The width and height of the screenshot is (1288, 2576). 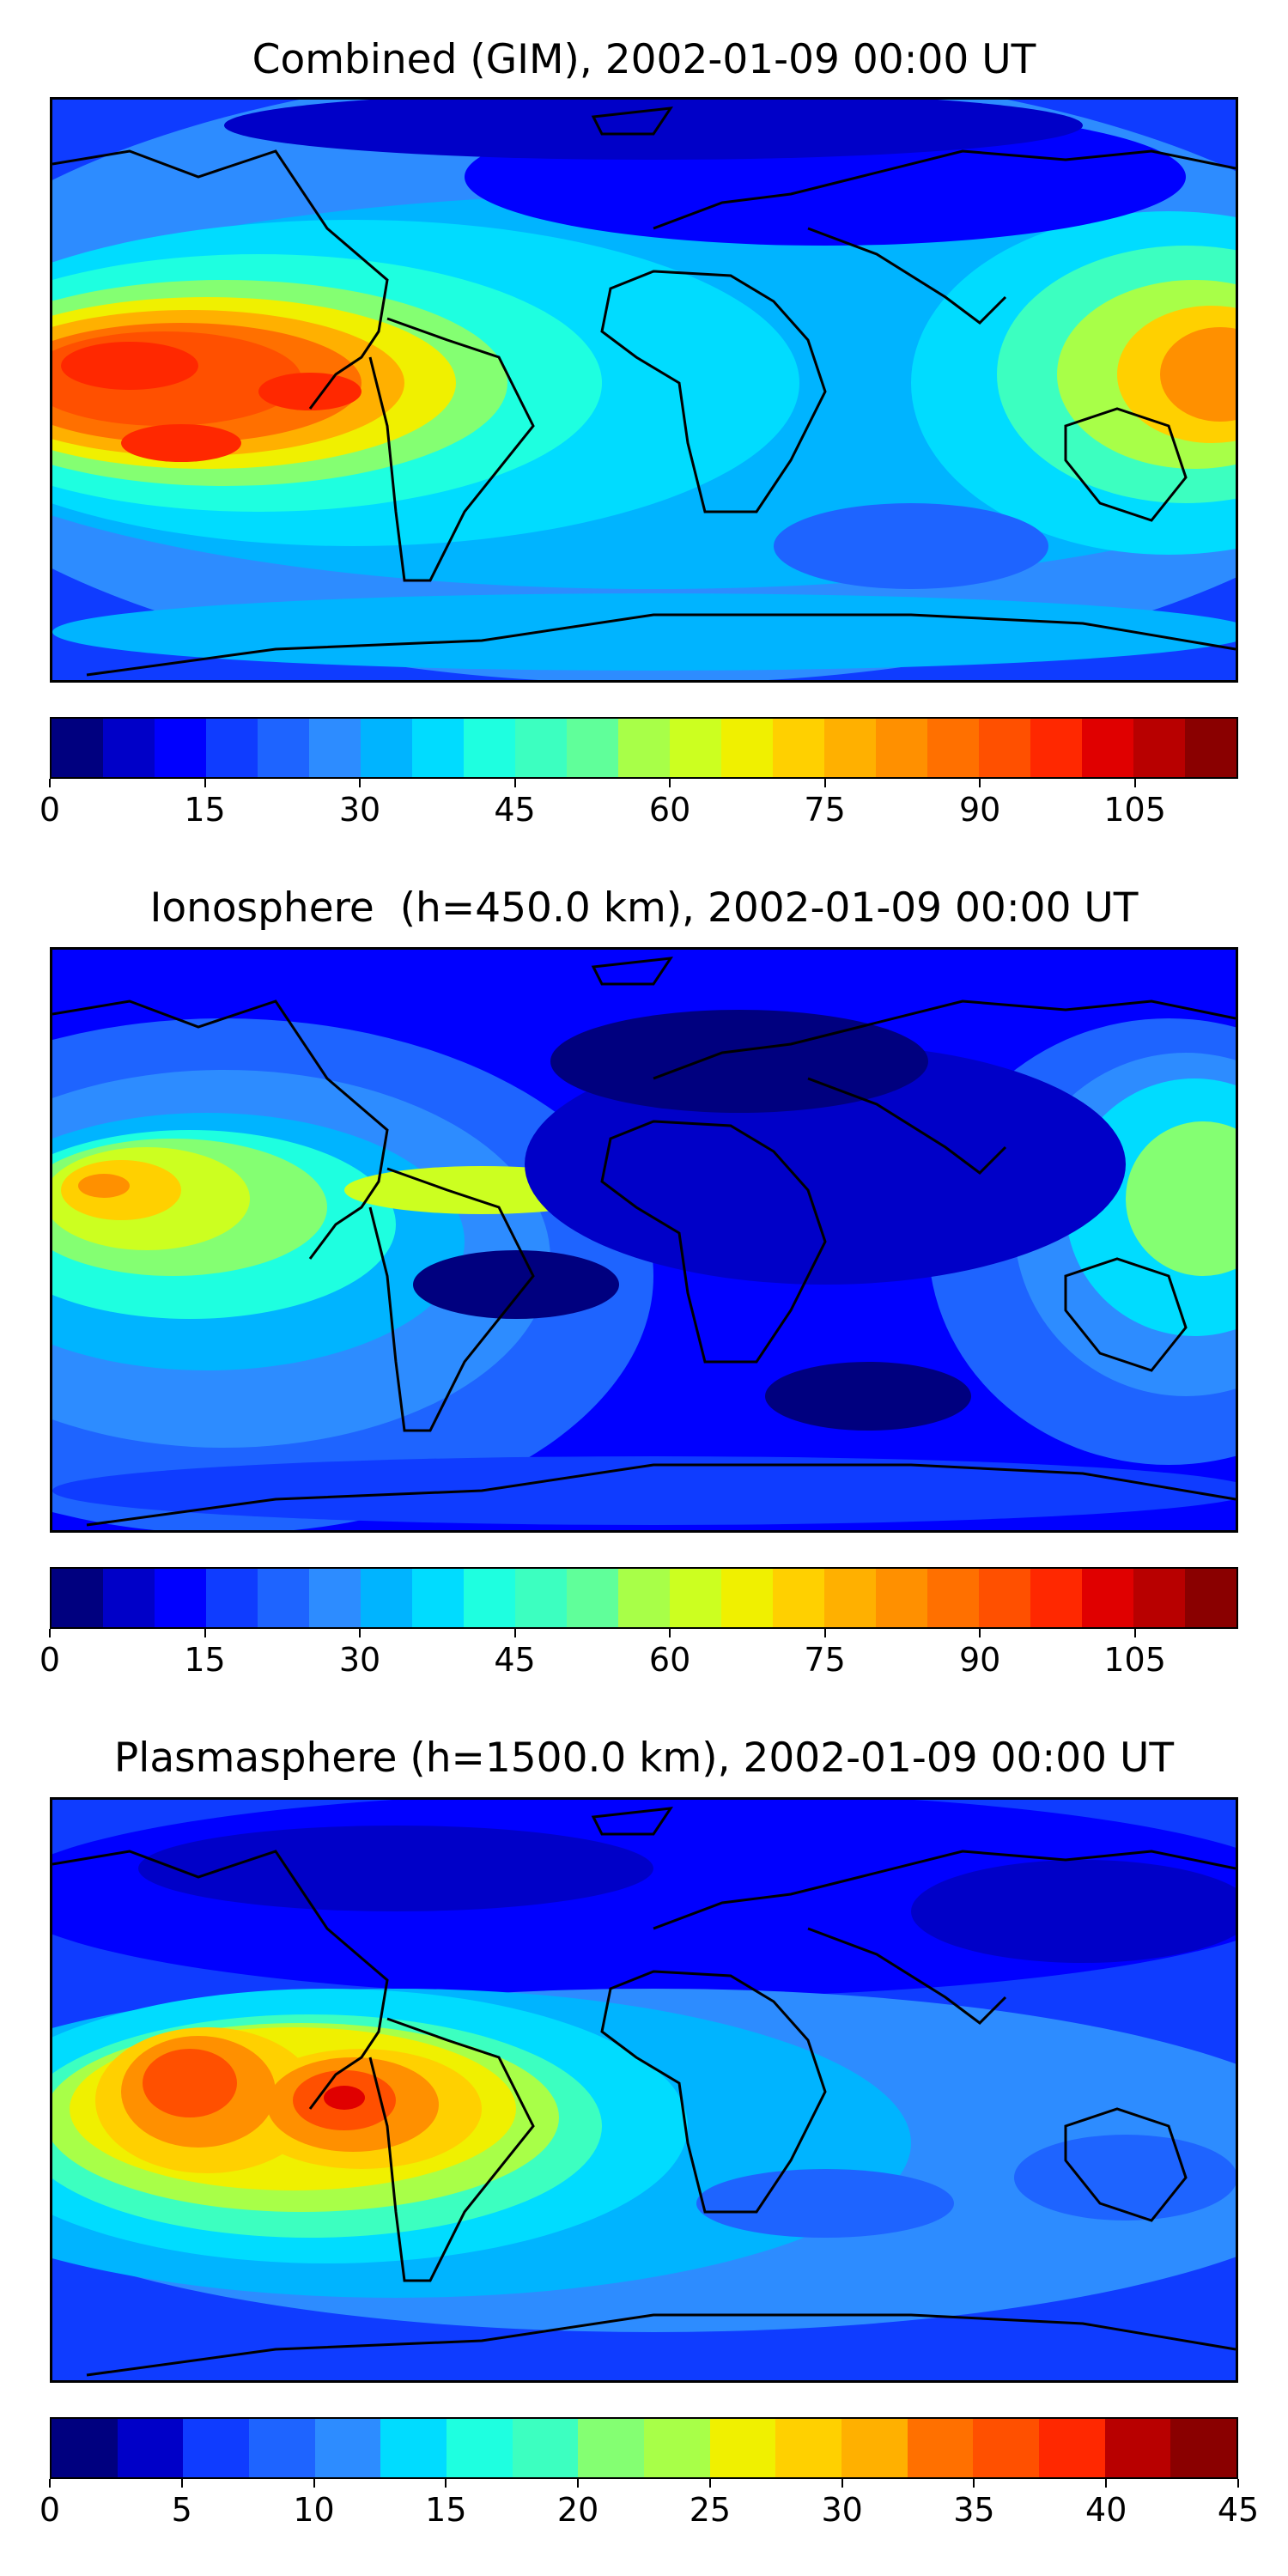 I want to click on colorbar-plasmasphere, so click(x=644, y=2448).